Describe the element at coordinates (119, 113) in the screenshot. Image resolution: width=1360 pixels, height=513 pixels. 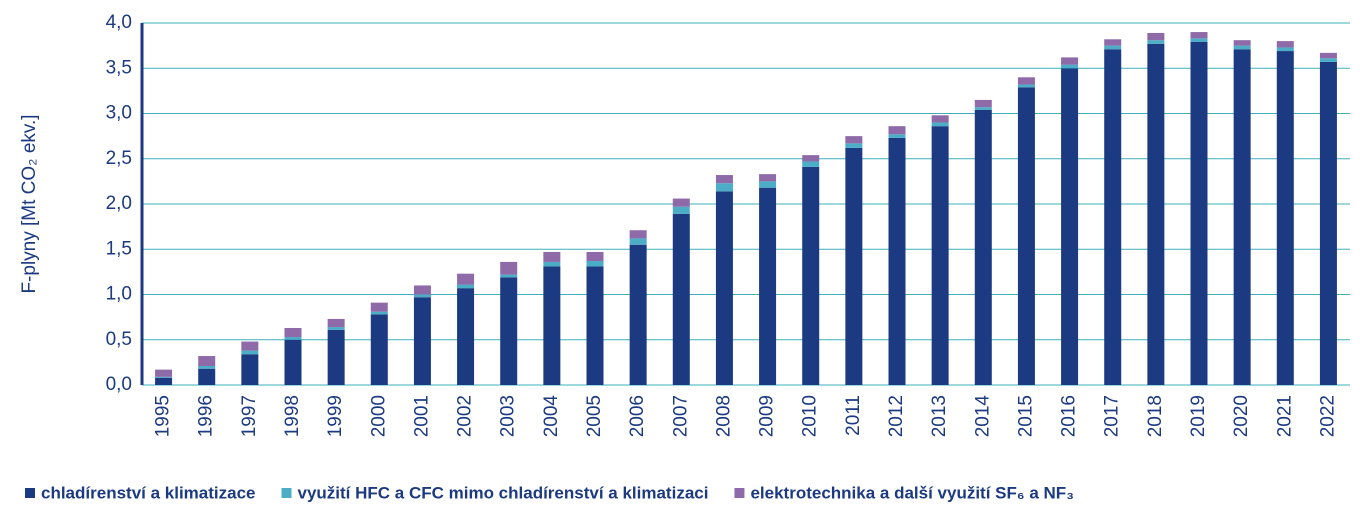
I see `y-tick-label: 3,0` at that location.